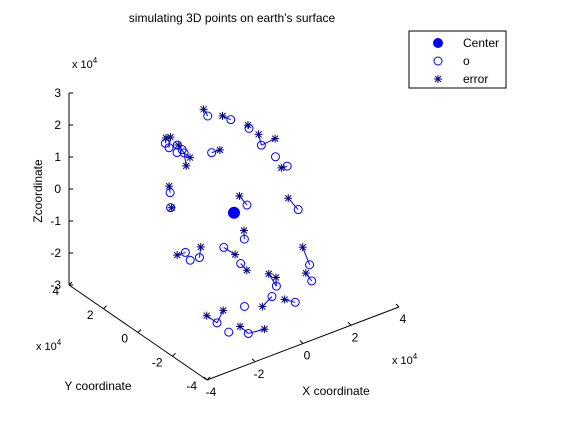  I want to click on legend-marker-center, so click(438, 43).